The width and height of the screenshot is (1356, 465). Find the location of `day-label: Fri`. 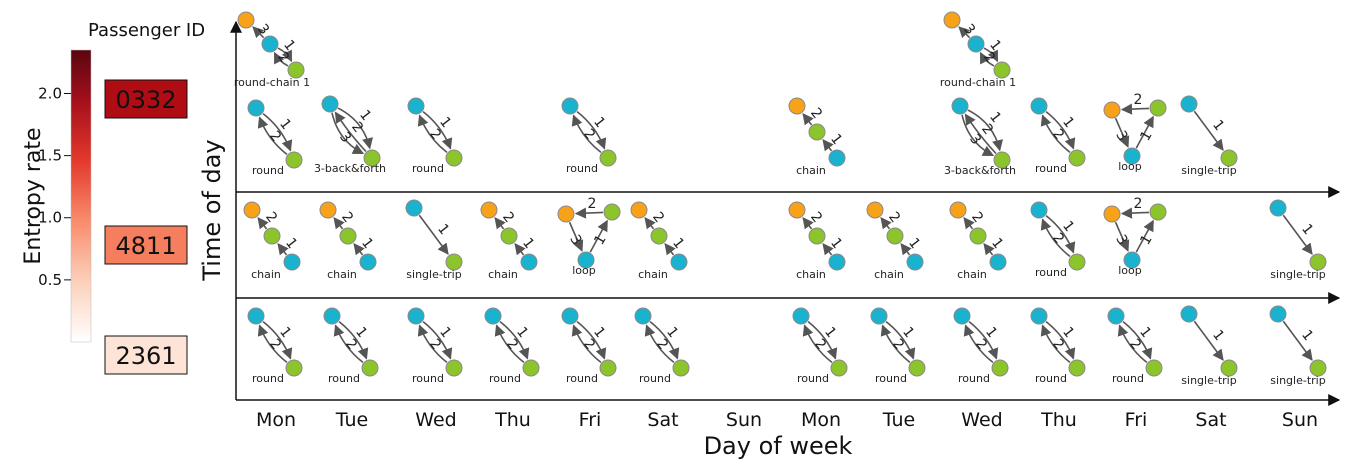

day-label: Fri is located at coordinates (1136, 420).